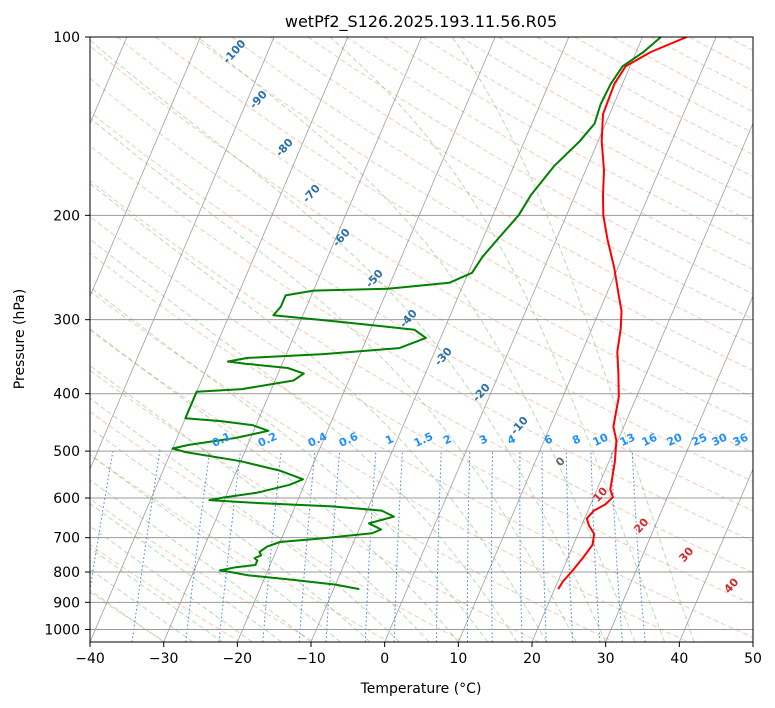 The image size is (775, 708). What do you see at coordinates (66, 539) in the screenshot?
I see `y-tick-label: 700` at bounding box center [66, 539].